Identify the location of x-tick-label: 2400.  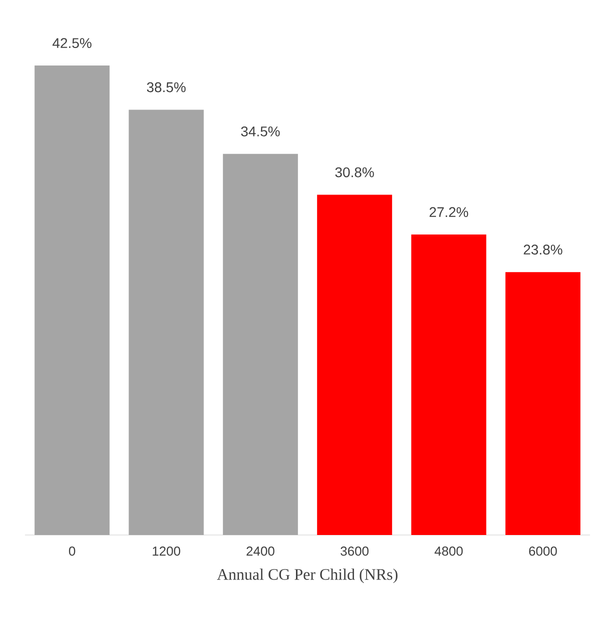
(260, 551).